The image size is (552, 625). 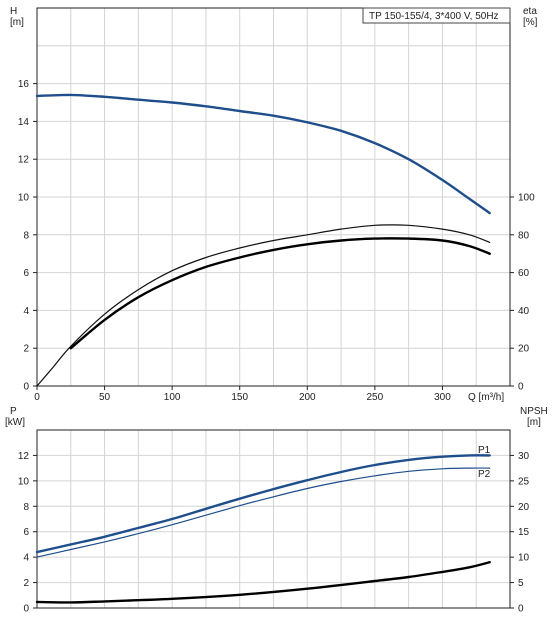 What do you see at coordinates (521, 583) in the screenshot?
I see `lower-right-tick-label: 5` at bounding box center [521, 583].